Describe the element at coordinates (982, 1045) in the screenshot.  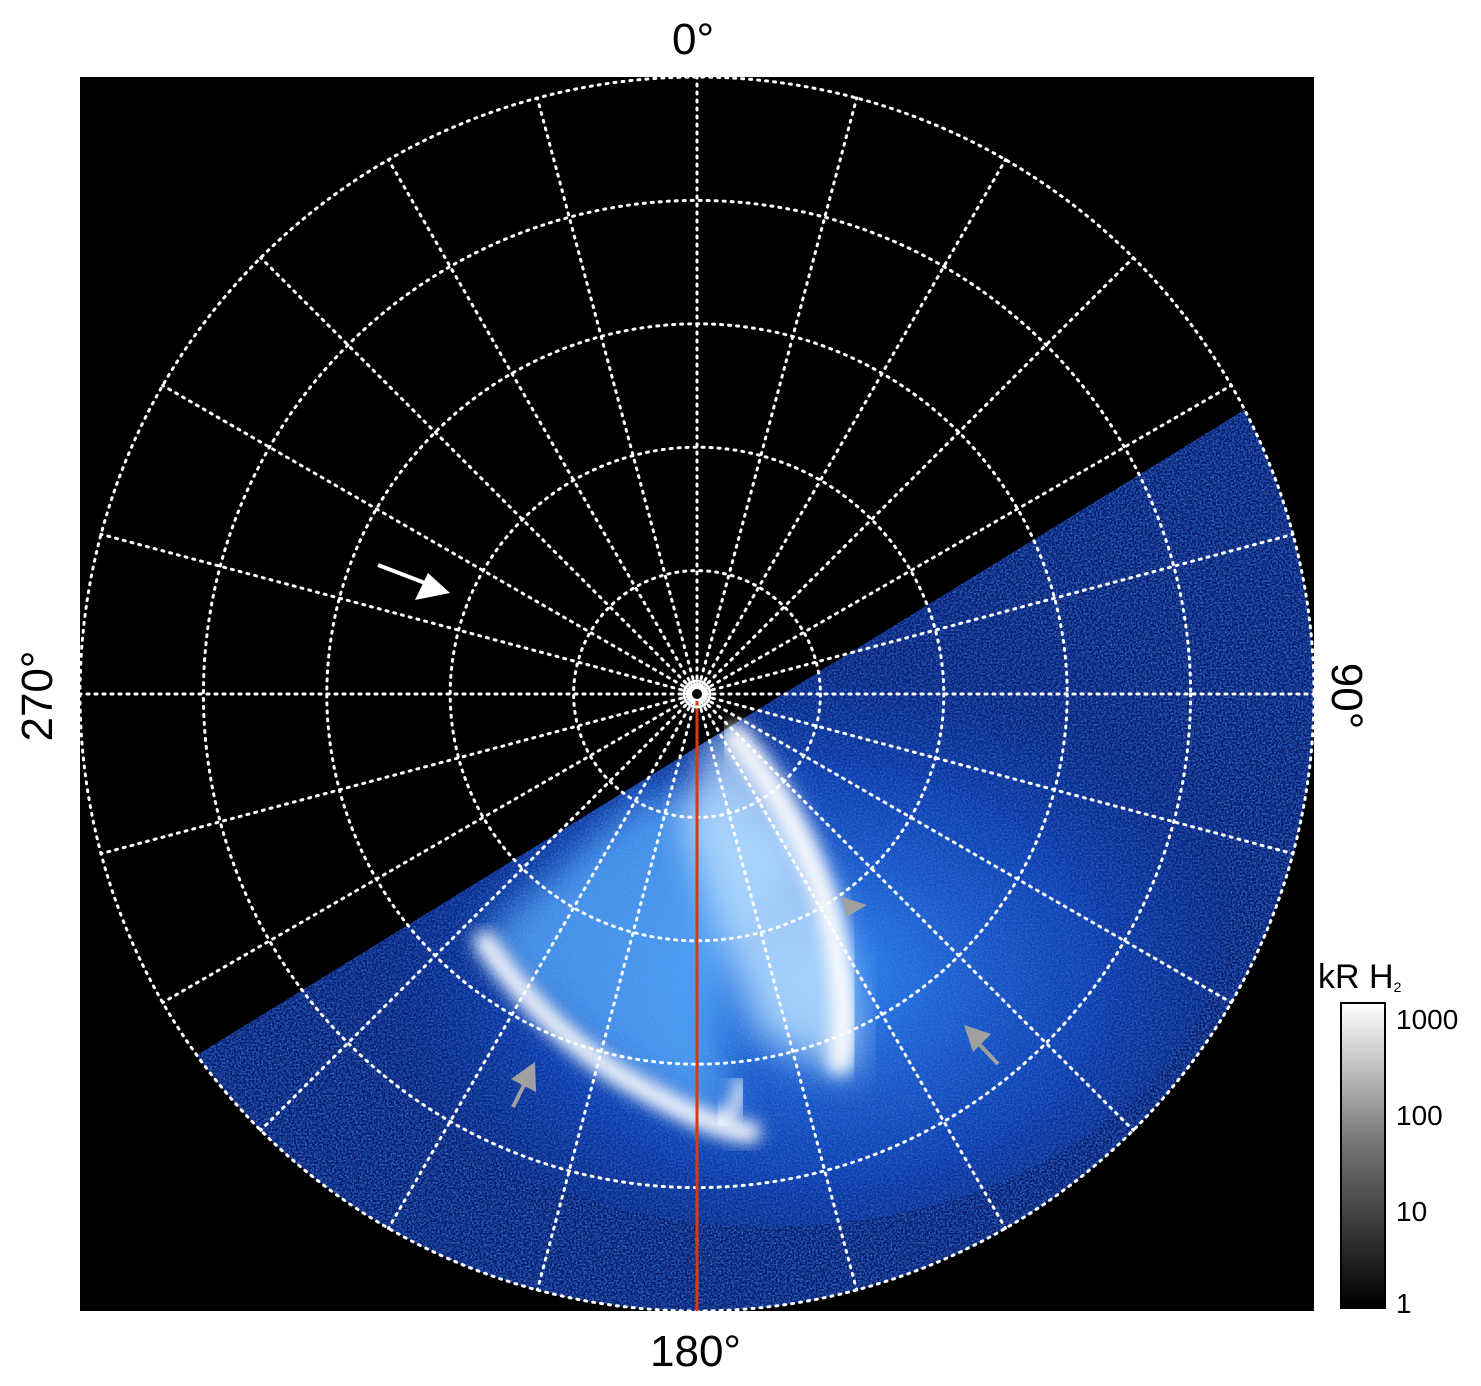
I see `arrow-grey-right` at that location.